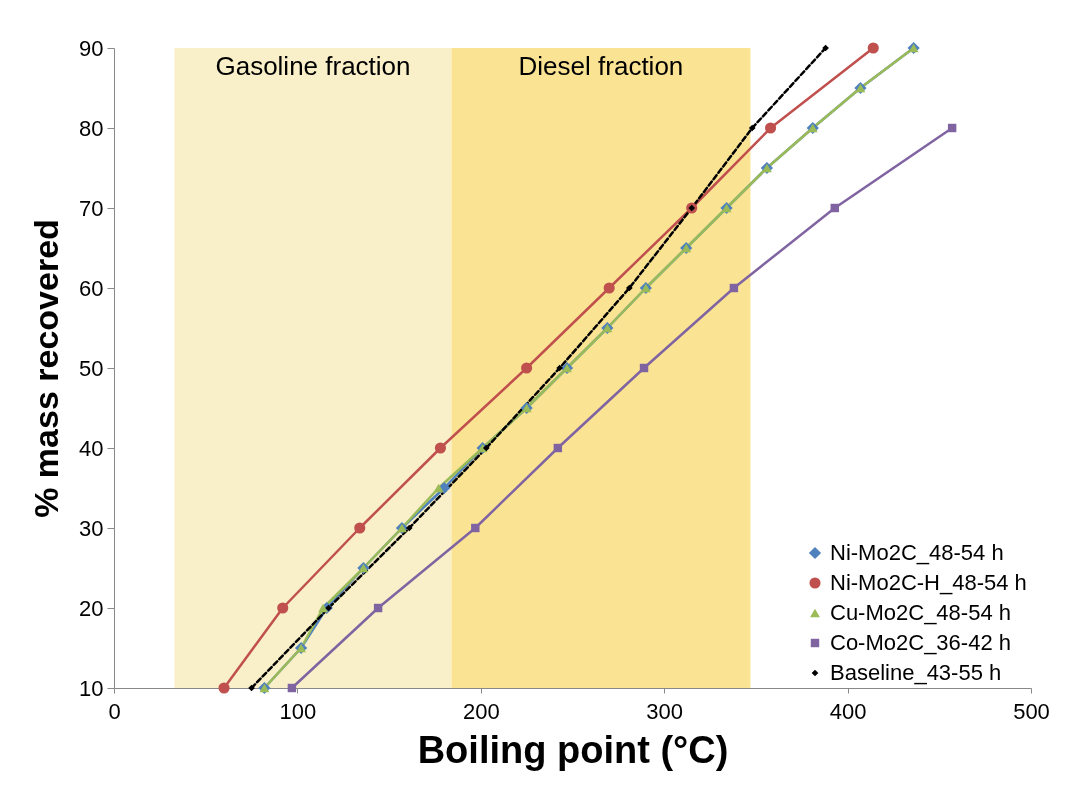 The width and height of the screenshot is (1066, 786). I want to click on x-tick-label: 300, so click(665, 711).